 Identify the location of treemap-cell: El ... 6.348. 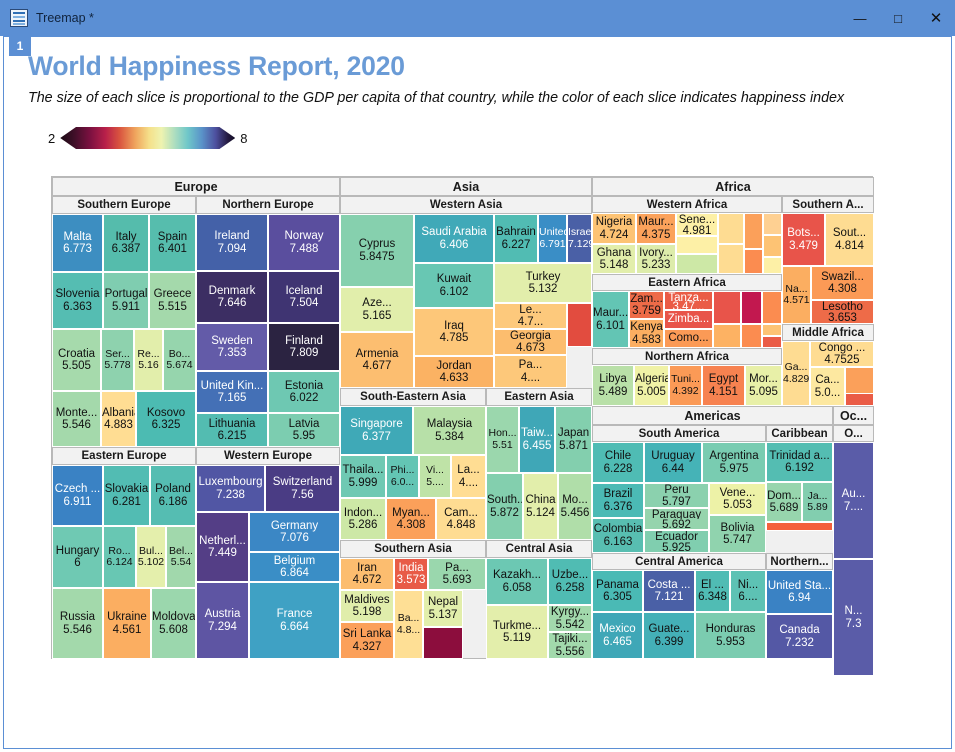
(712, 591).